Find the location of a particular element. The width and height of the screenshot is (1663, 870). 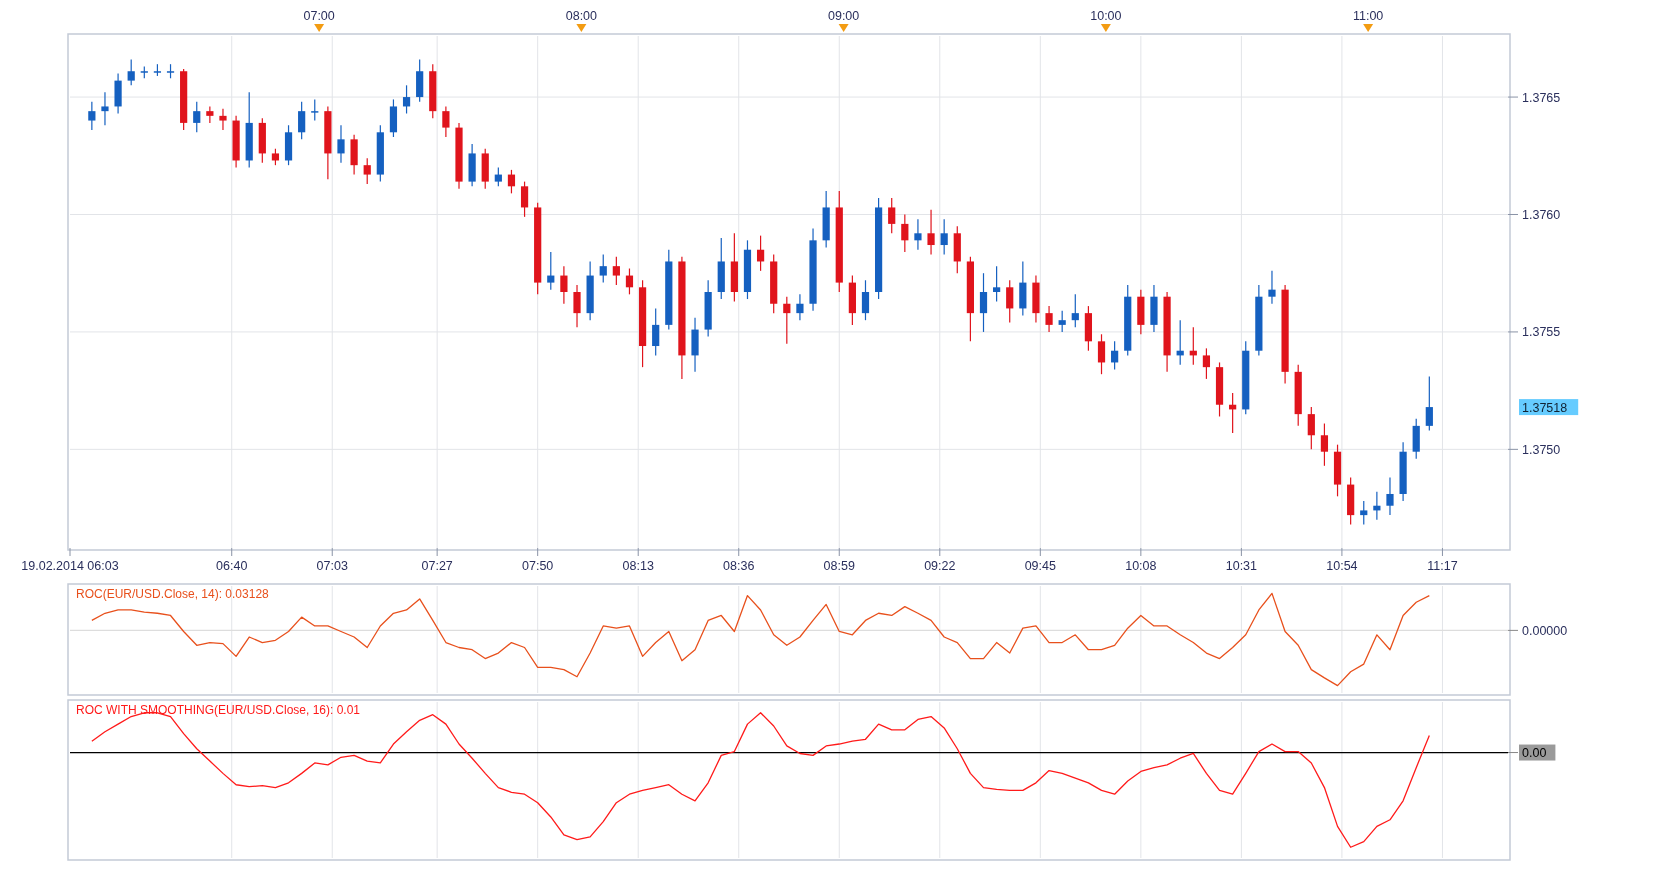

x-tick-label: 11:17 is located at coordinates (1442, 566).